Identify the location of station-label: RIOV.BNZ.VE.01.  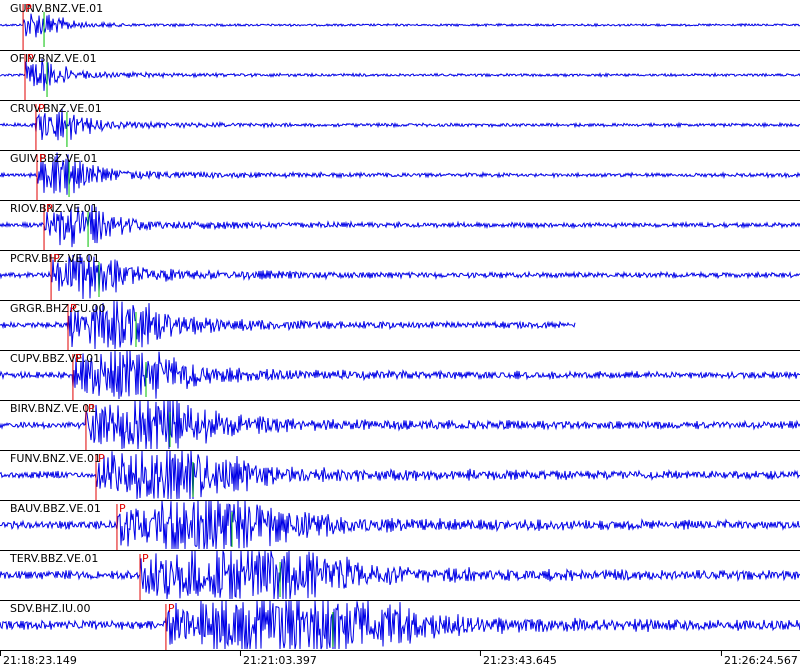
(54, 208).